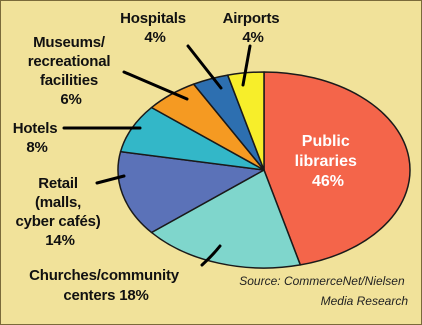 The height and width of the screenshot is (325, 422). I want to click on pie-slice-retail-malls-cyber-caf-s, so click(191, 192).